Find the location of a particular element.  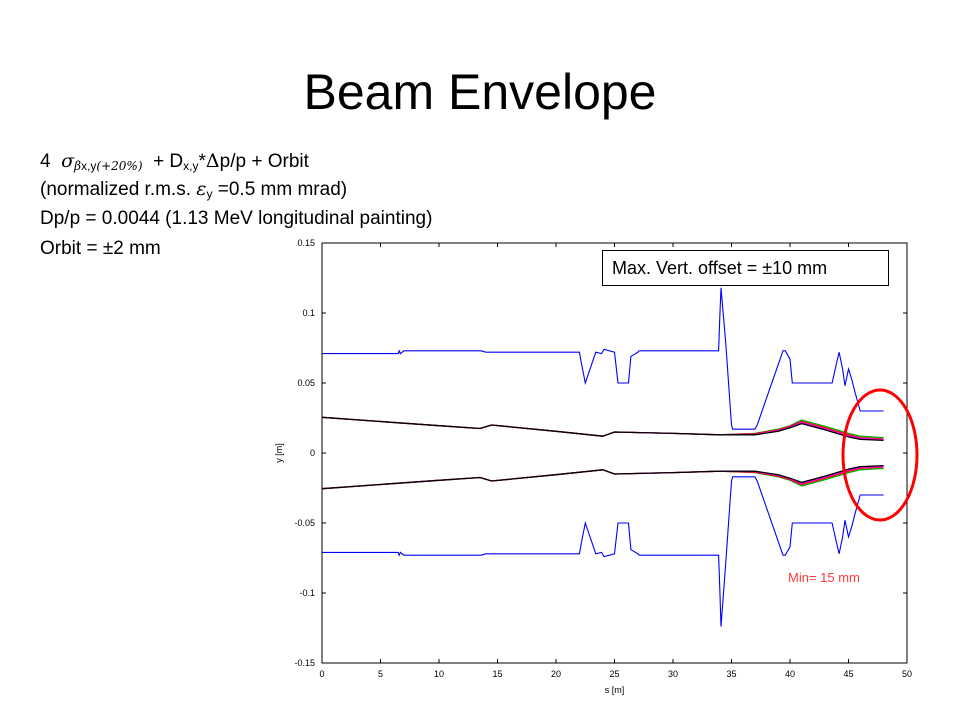

beta-symbol: β is located at coordinates (78, 166).